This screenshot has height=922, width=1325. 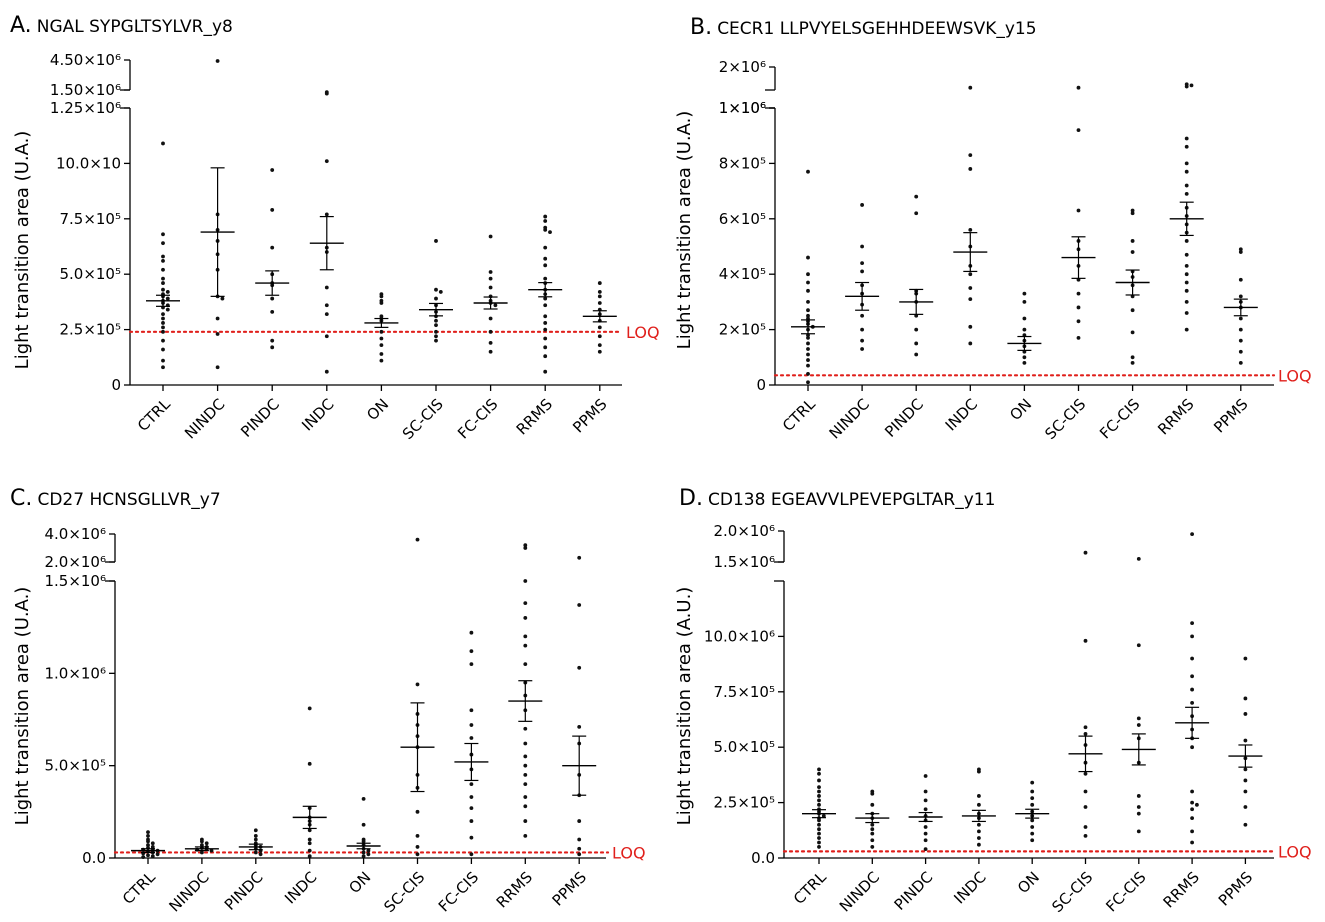 I want to click on panel-letter: D., so click(x=691, y=498).